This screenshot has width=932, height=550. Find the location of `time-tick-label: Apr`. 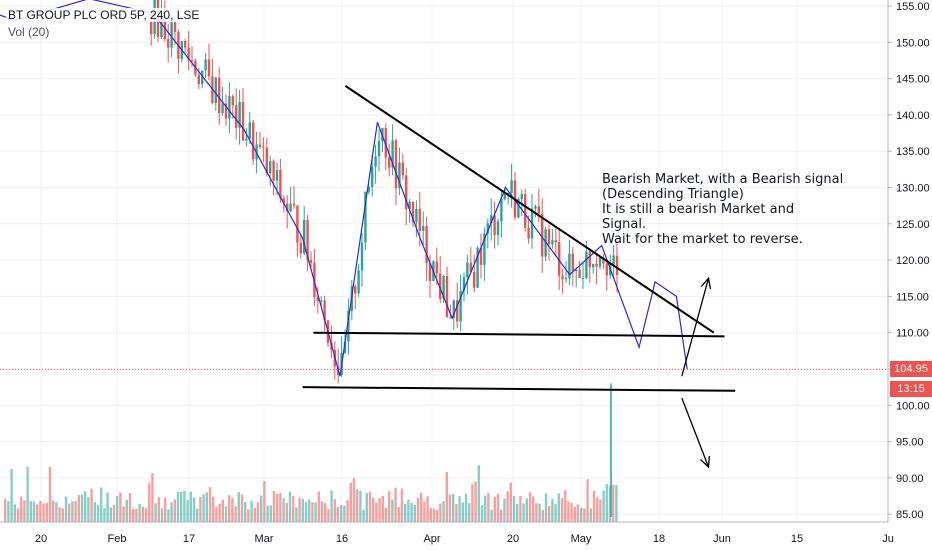

time-tick-label: Apr is located at coordinates (431, 539).